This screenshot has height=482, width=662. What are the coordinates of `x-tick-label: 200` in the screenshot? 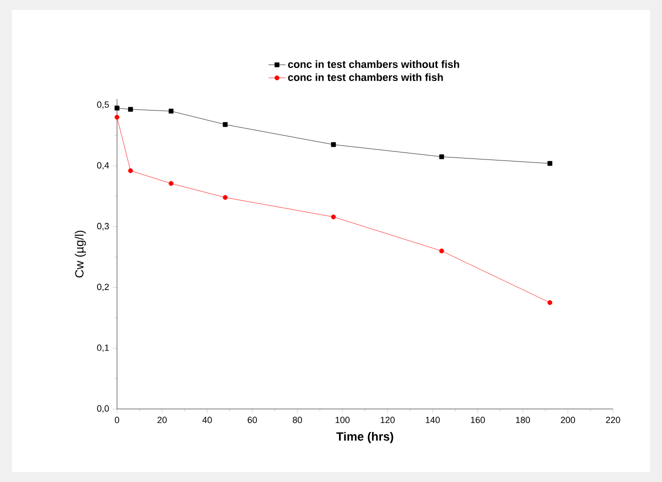 It's located at (568, 420).